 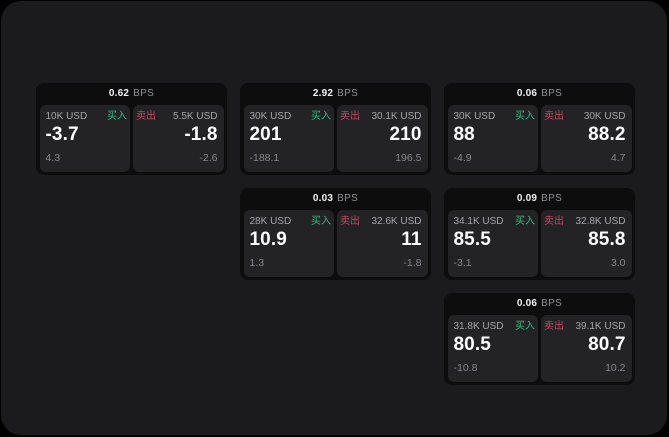 What do you see at coordinates (323, 199) in the screenshot?
I see `spread-value: 0.03` at bounding box center [323, 199].